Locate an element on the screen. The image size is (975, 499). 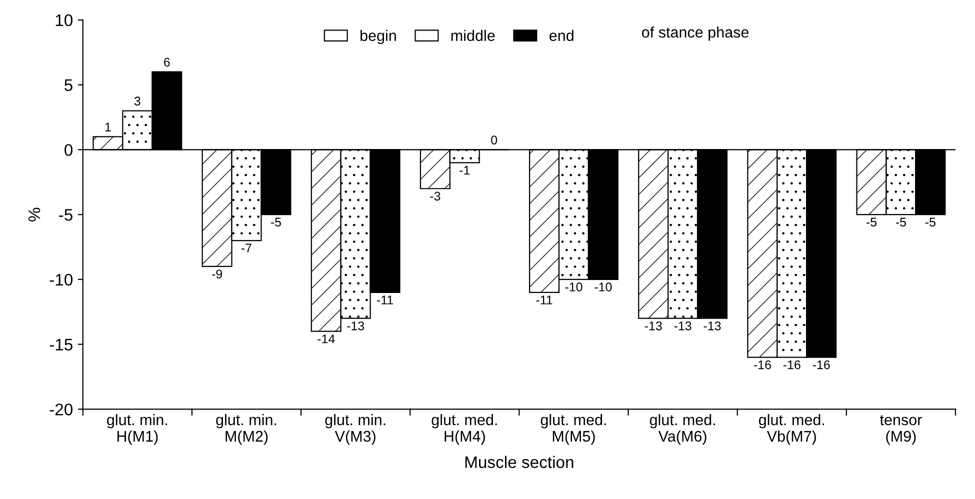
data-label: 6 is located at coordinates (167, 62).